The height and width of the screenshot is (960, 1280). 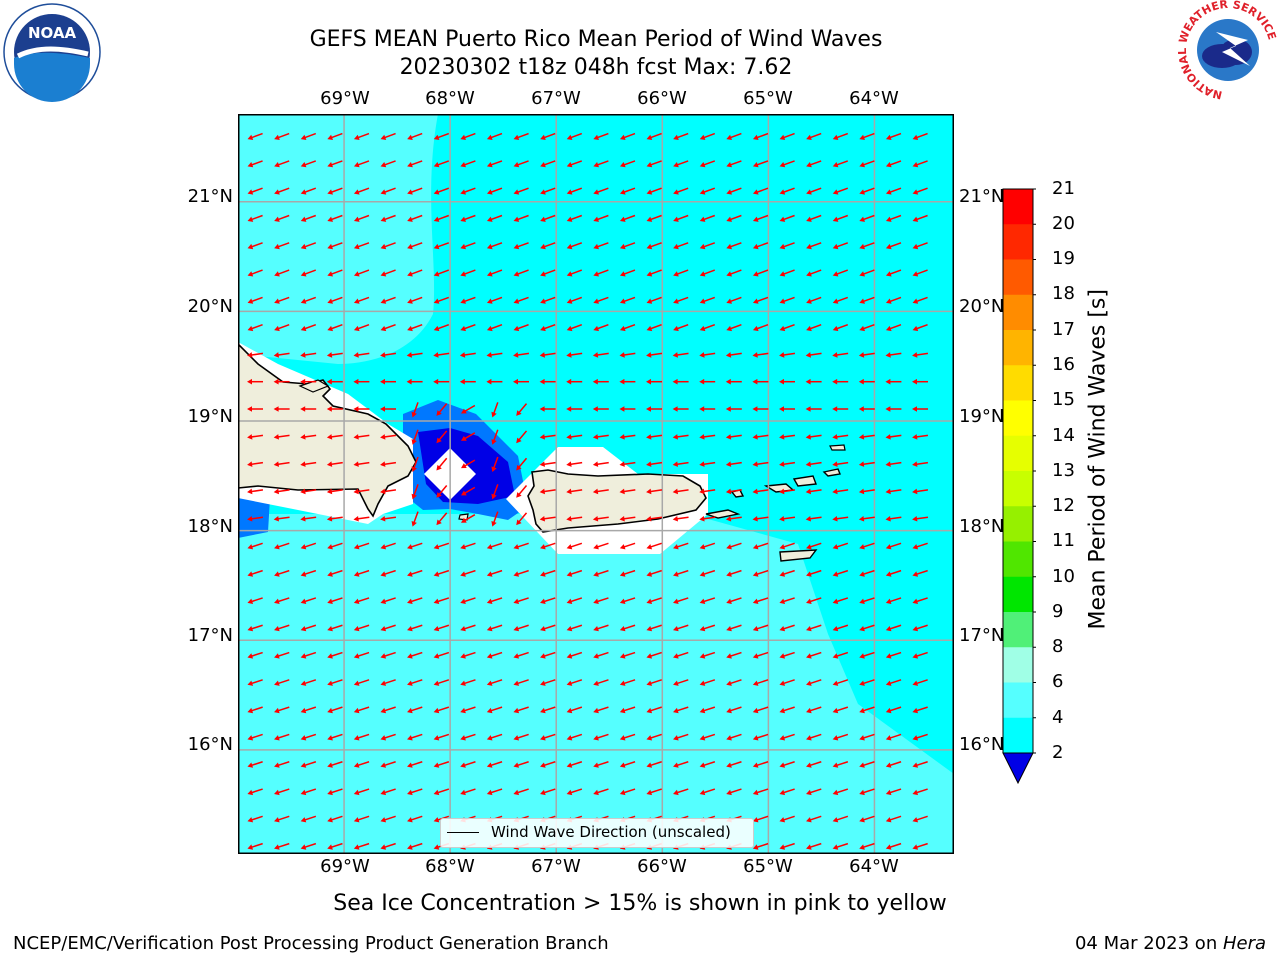 What do you see at coordinates (982, 196) in the screenshot?
I see `lat-label-right: 21°N` at bounding box center [982, 196].